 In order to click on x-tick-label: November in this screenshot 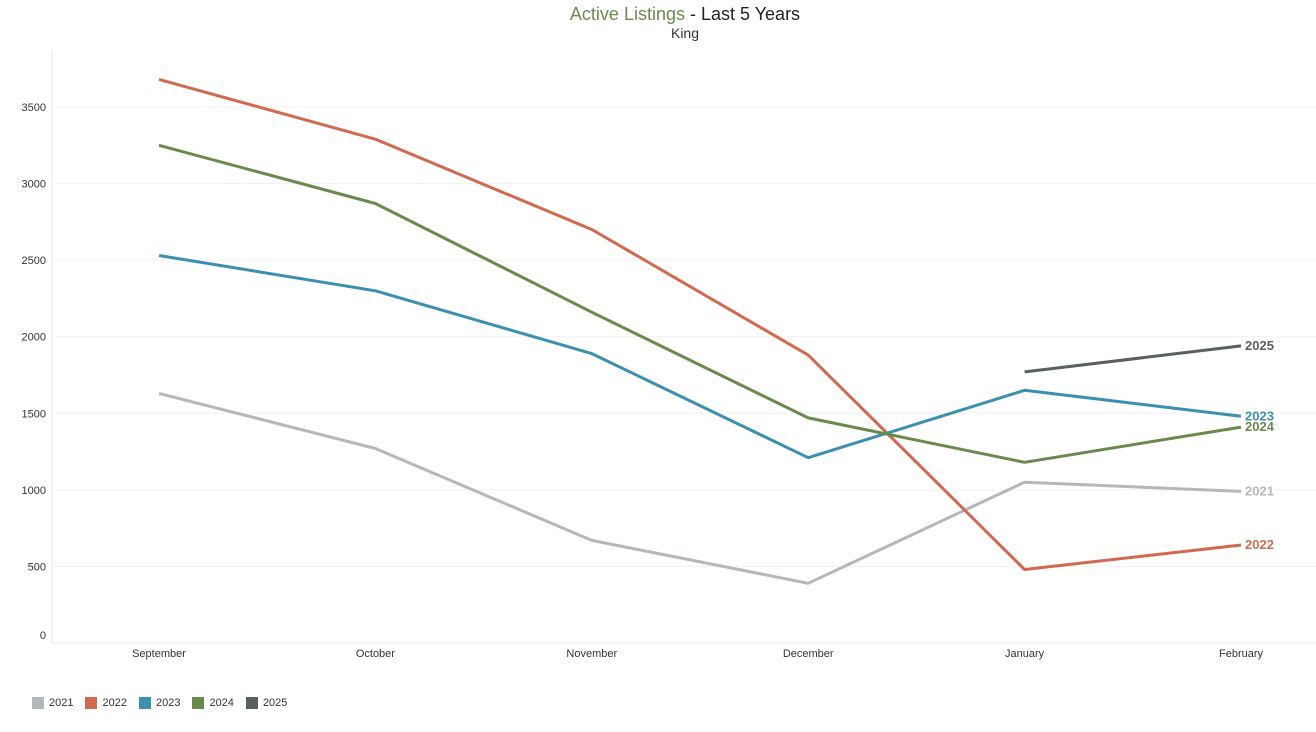, I will do `click(591, 654)`.